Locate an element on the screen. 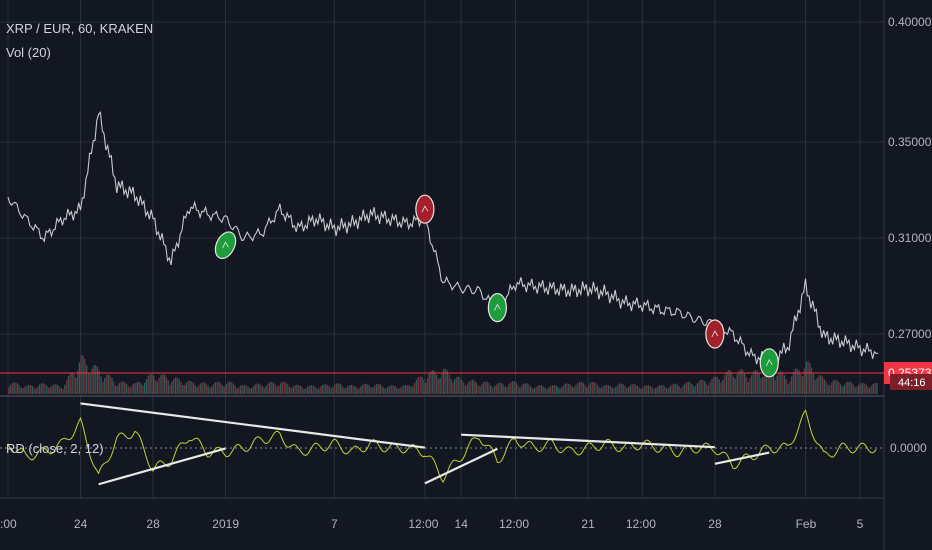 The image size is (932, 550). symbol-title: XRP / EUR, 60, KRAKEN is located at coordinates (80, 28).